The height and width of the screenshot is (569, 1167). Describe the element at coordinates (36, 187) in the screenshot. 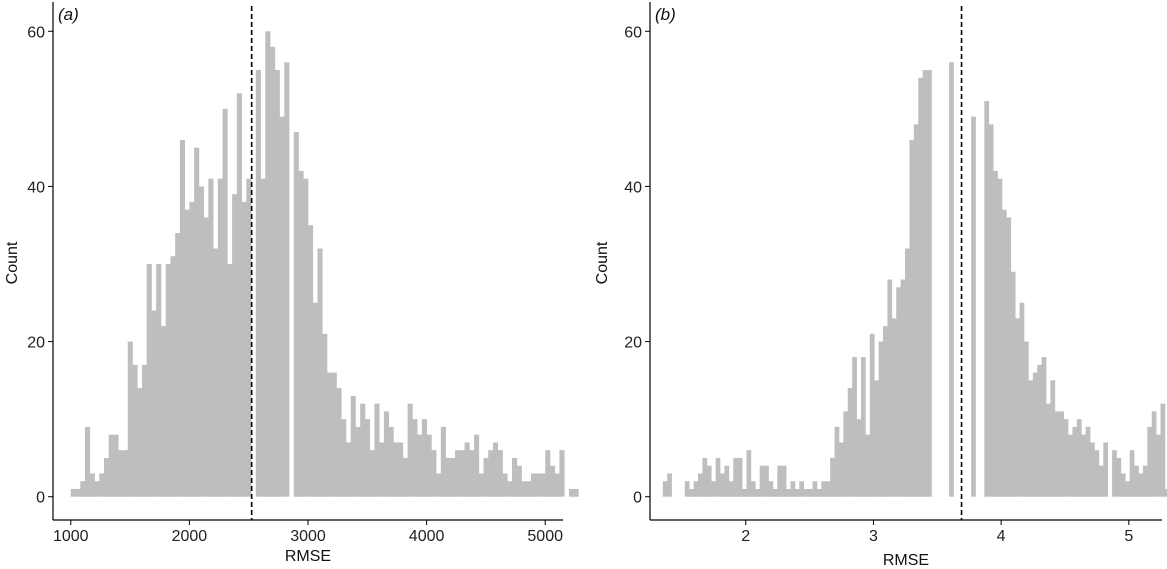

I see `panel-a-y-tick-label: 40` at that location.